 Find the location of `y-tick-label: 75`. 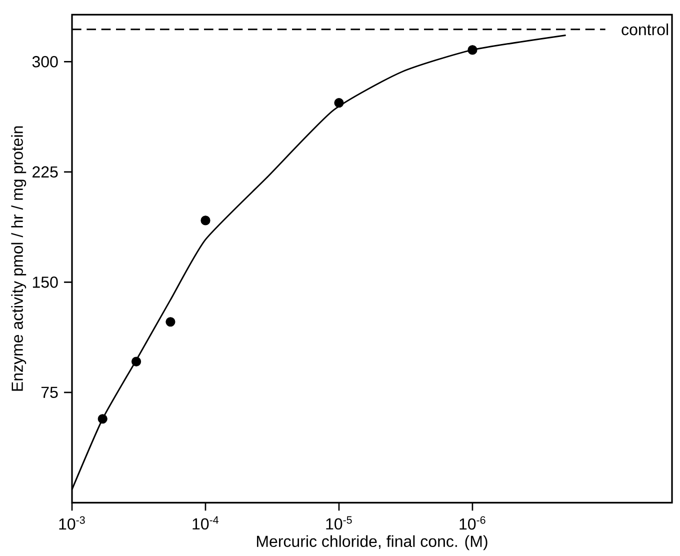

y-tick-label: 75 is located at coordinates (49, 392).